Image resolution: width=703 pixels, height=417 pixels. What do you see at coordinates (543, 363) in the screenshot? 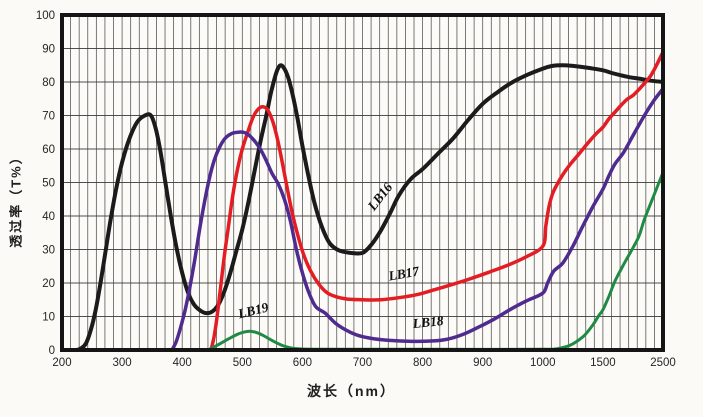
I see `x-tick-label: 1000` at bounding box center [543, 363].